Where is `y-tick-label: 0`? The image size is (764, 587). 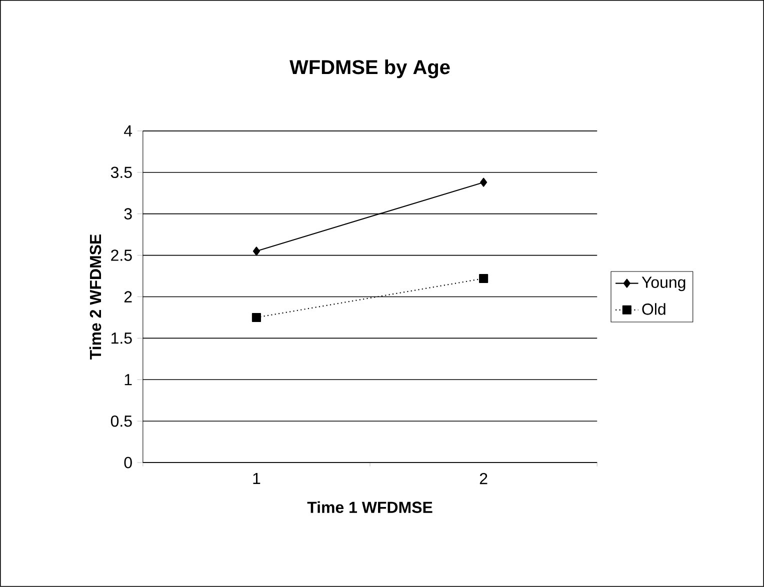
y-tick-label: 0 is located at coordinates (128, 462).